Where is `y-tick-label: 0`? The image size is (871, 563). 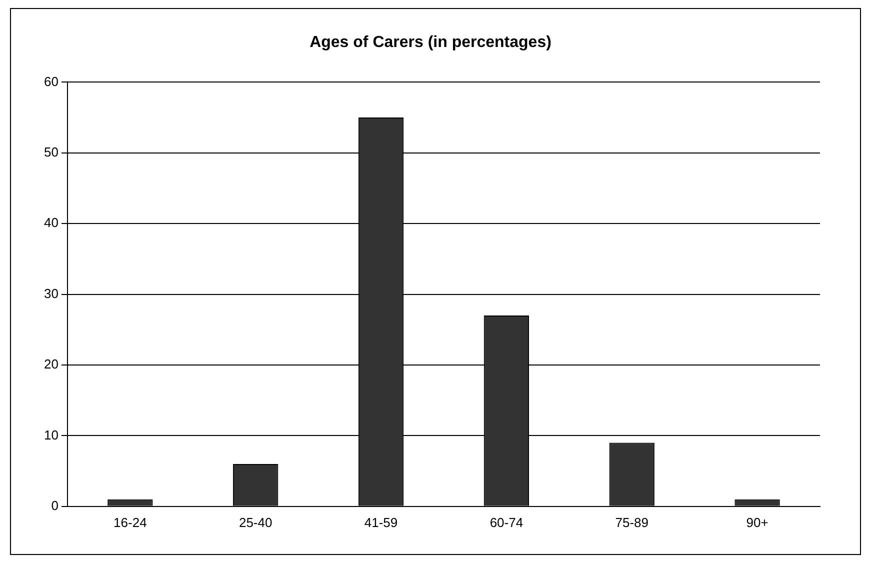
y-tick-label: 0 is located at coordinates (54, 505).